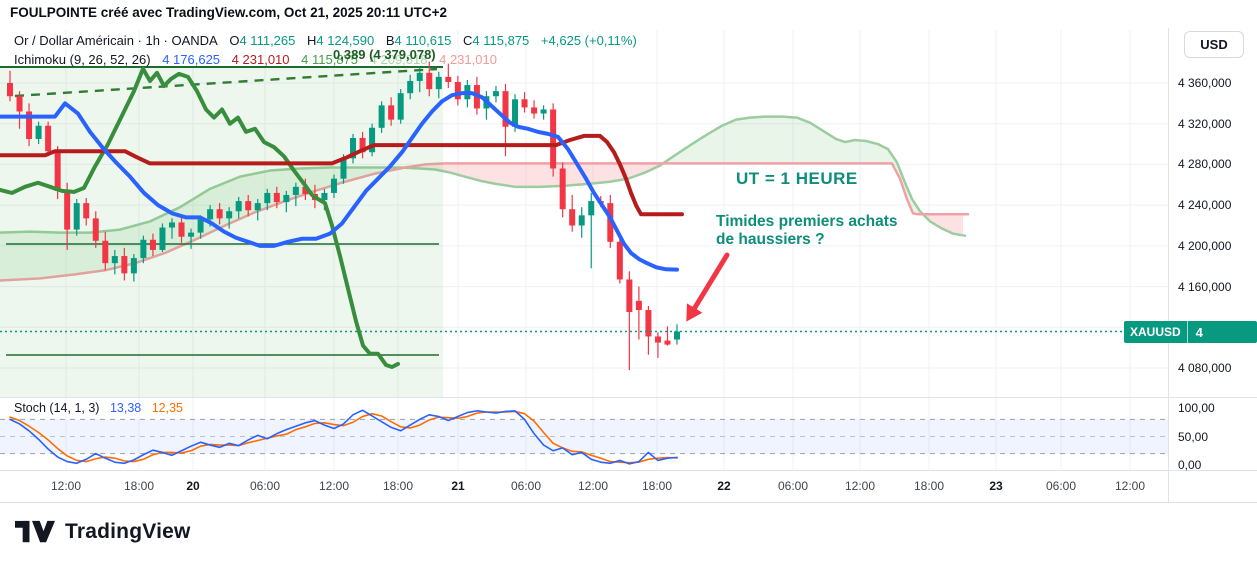 The image size is (1257, 561). Describe the element at coordinates (1196, 408) in the screenshot. I see `stoch-axis-label: 100,00` at that location.